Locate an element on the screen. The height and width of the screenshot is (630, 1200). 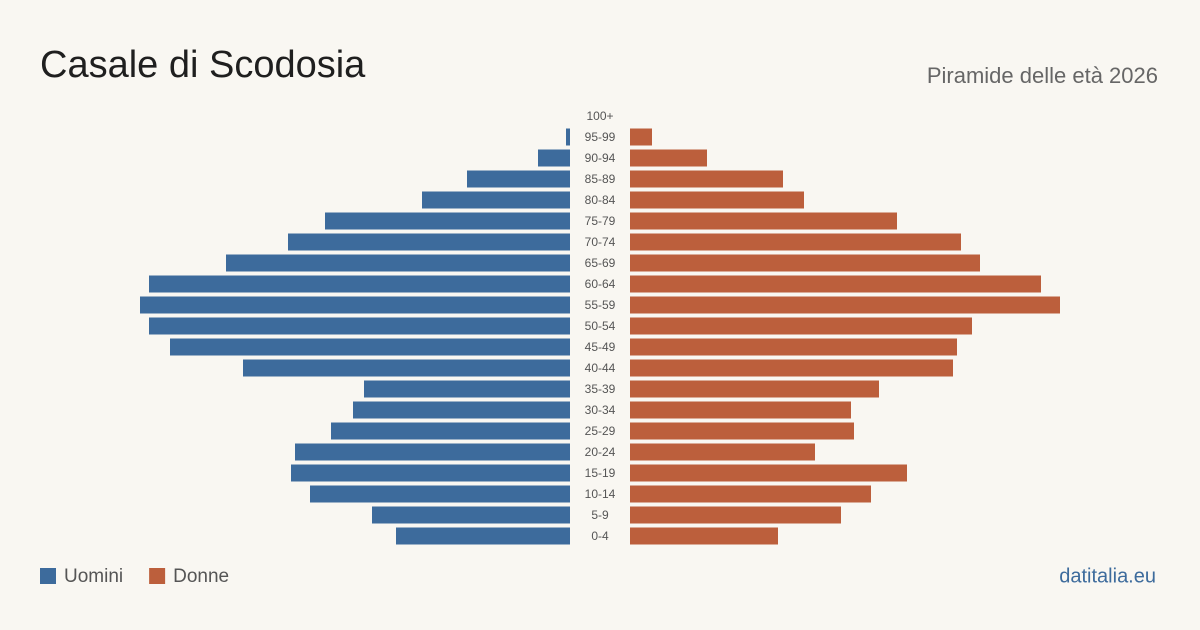
age-label: 15-19 is located at coordinates (600, 473).